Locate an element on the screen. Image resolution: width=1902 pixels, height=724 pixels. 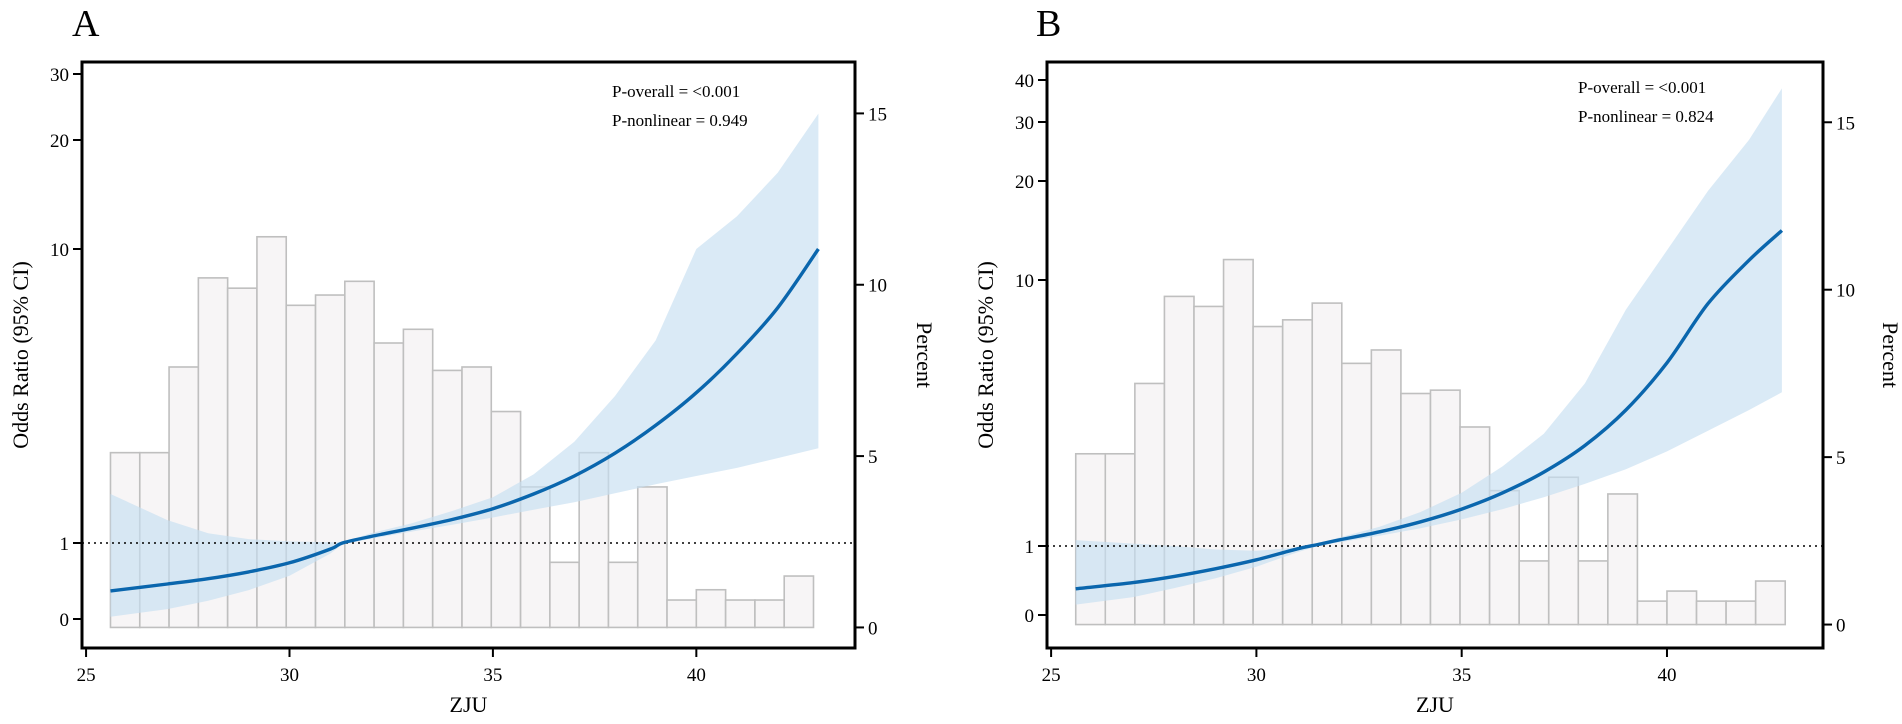
p-nonlinear-annotation: P-nonlinear = 0.949 is located at coordinates (680, 120).